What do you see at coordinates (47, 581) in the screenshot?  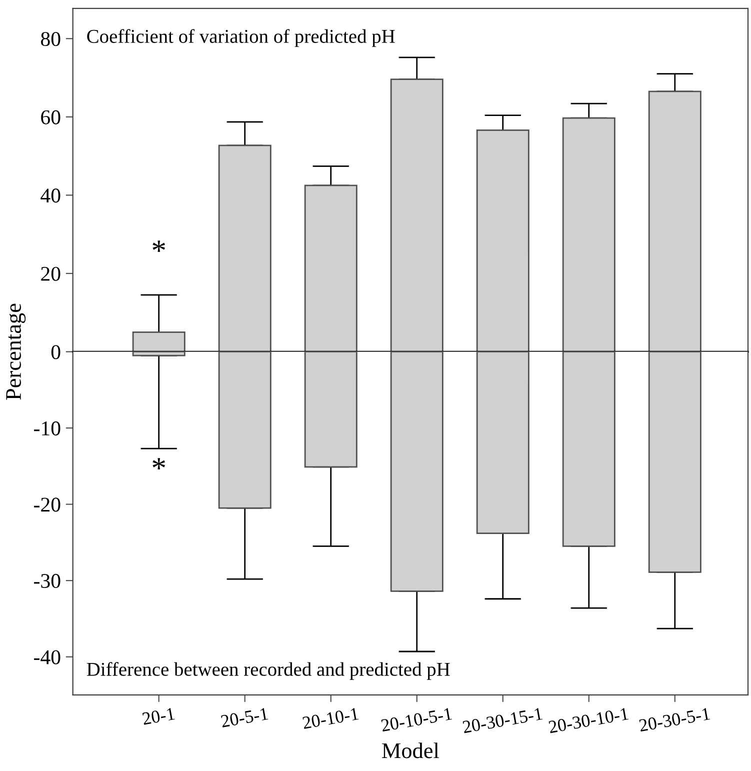 I see `y-tick-label: -30` at bounding box center [47, 581].